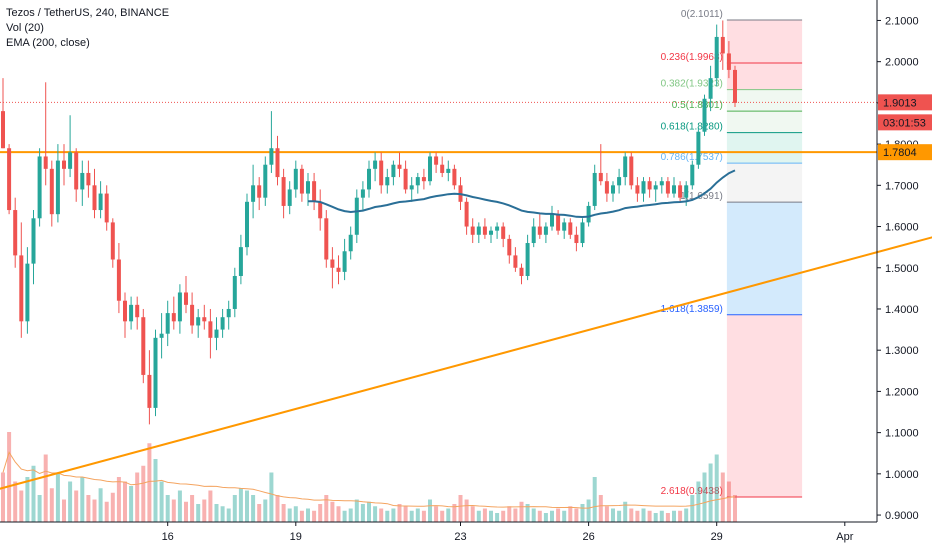 The height and width of the screenshot is (550, 932). Describe the element at coordinates (900, 153) in the screenshot. I see `level-value: 1.7804` at that location.